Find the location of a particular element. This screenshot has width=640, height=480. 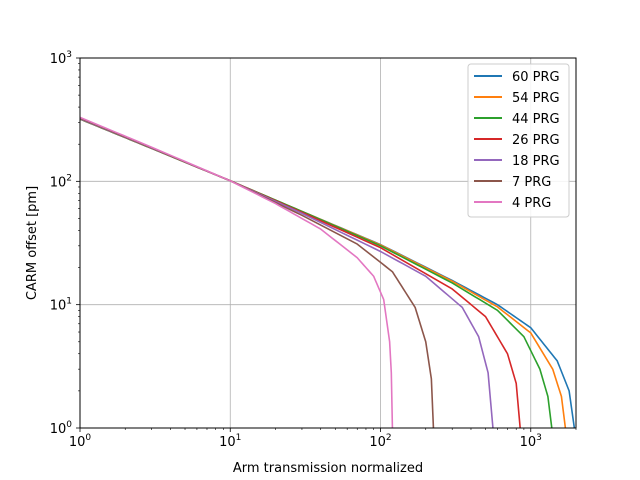

legend-label: 7 PRG is located at coordinates (531, 182).